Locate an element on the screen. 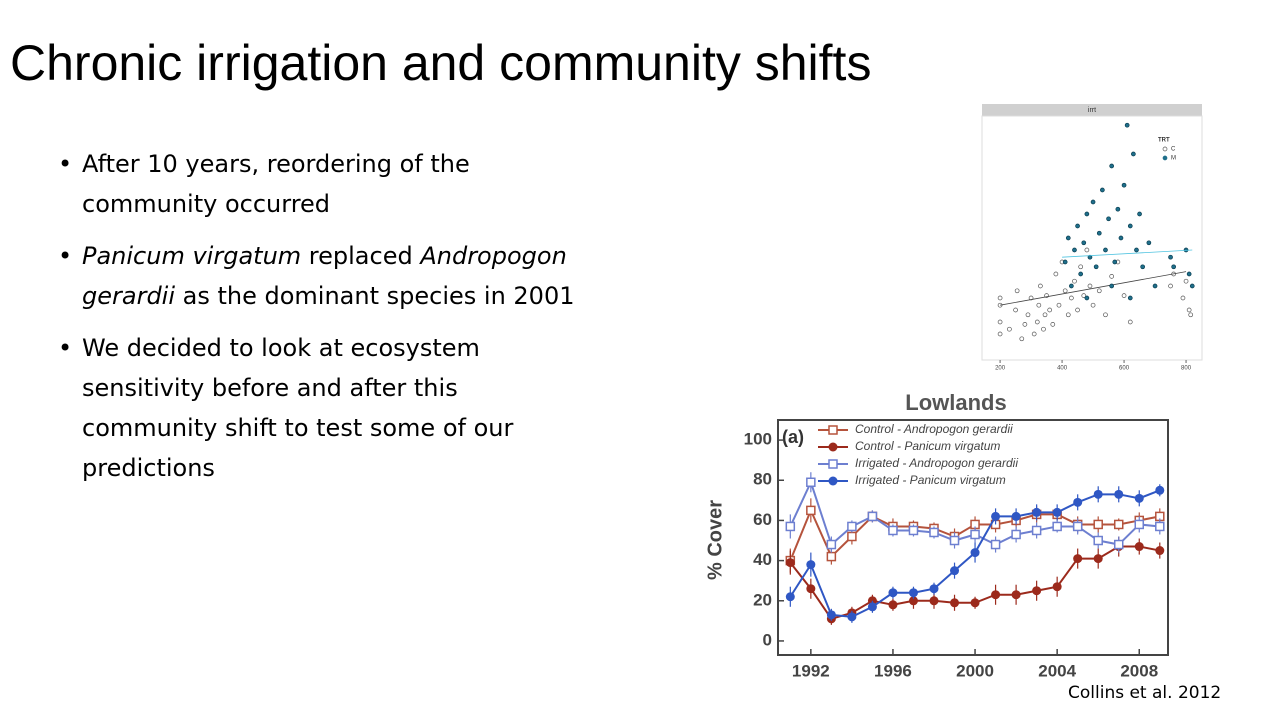 This screenshot has width=1280, height=720. legend-title: TRT is located at coordinates (1164, 141).